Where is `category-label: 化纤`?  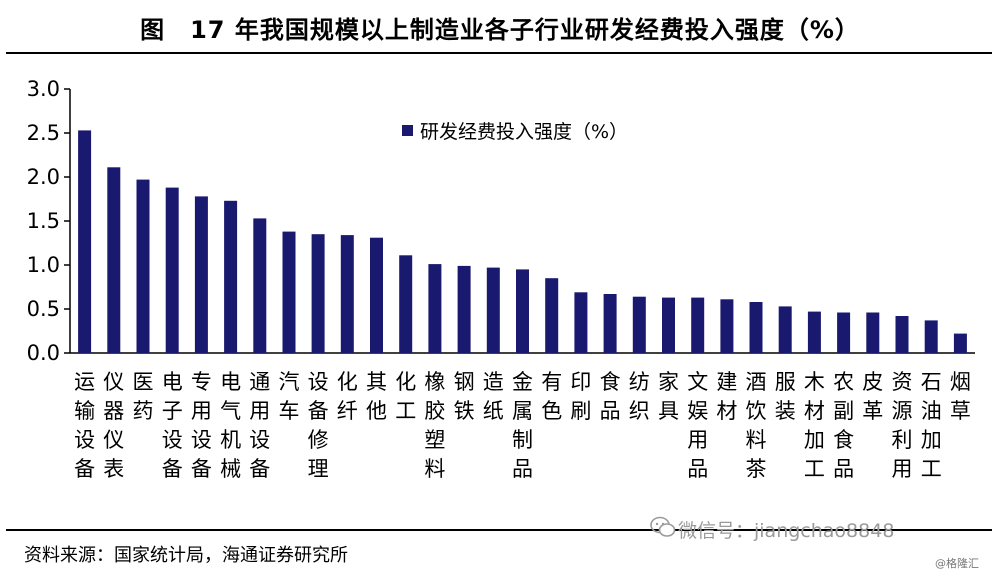 category-label: 化纤 is located at coordinates (347, 396).